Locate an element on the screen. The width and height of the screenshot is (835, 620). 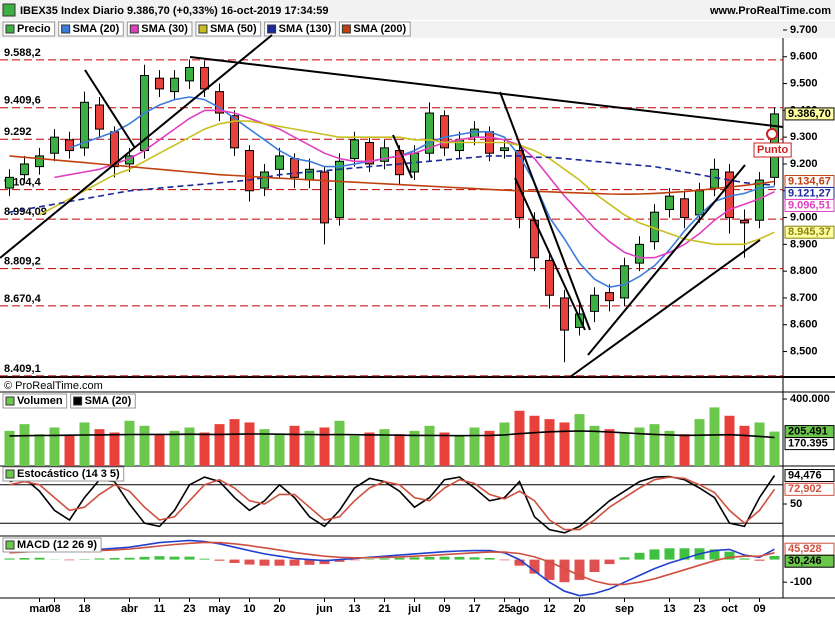
value-tag-label: 8.945,37 is located at coordinates (809, 232).